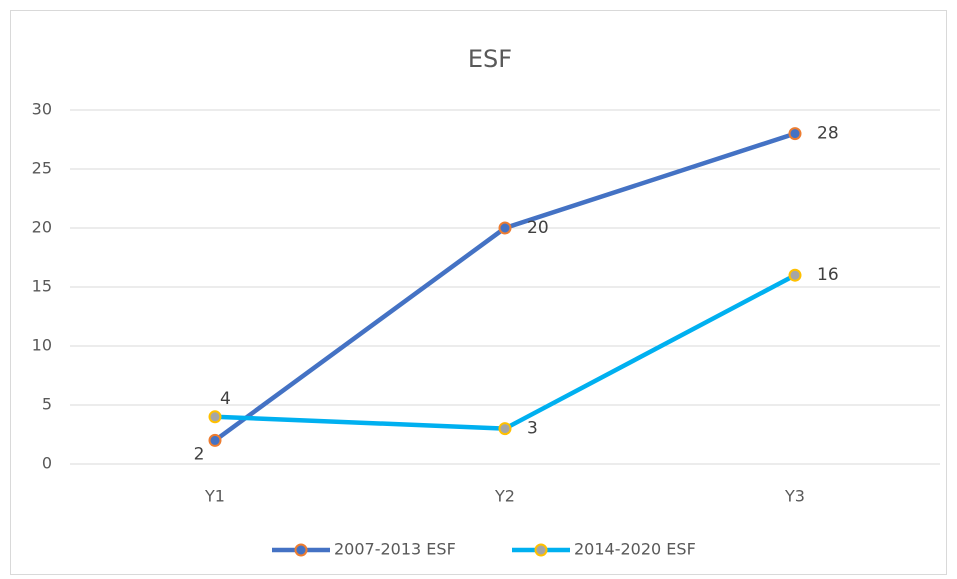 The image size is (957, 579). What do you see at coordinates (538, 228) in the screenshot?
I see `data-label: 20` at bounding box center [538, 228].